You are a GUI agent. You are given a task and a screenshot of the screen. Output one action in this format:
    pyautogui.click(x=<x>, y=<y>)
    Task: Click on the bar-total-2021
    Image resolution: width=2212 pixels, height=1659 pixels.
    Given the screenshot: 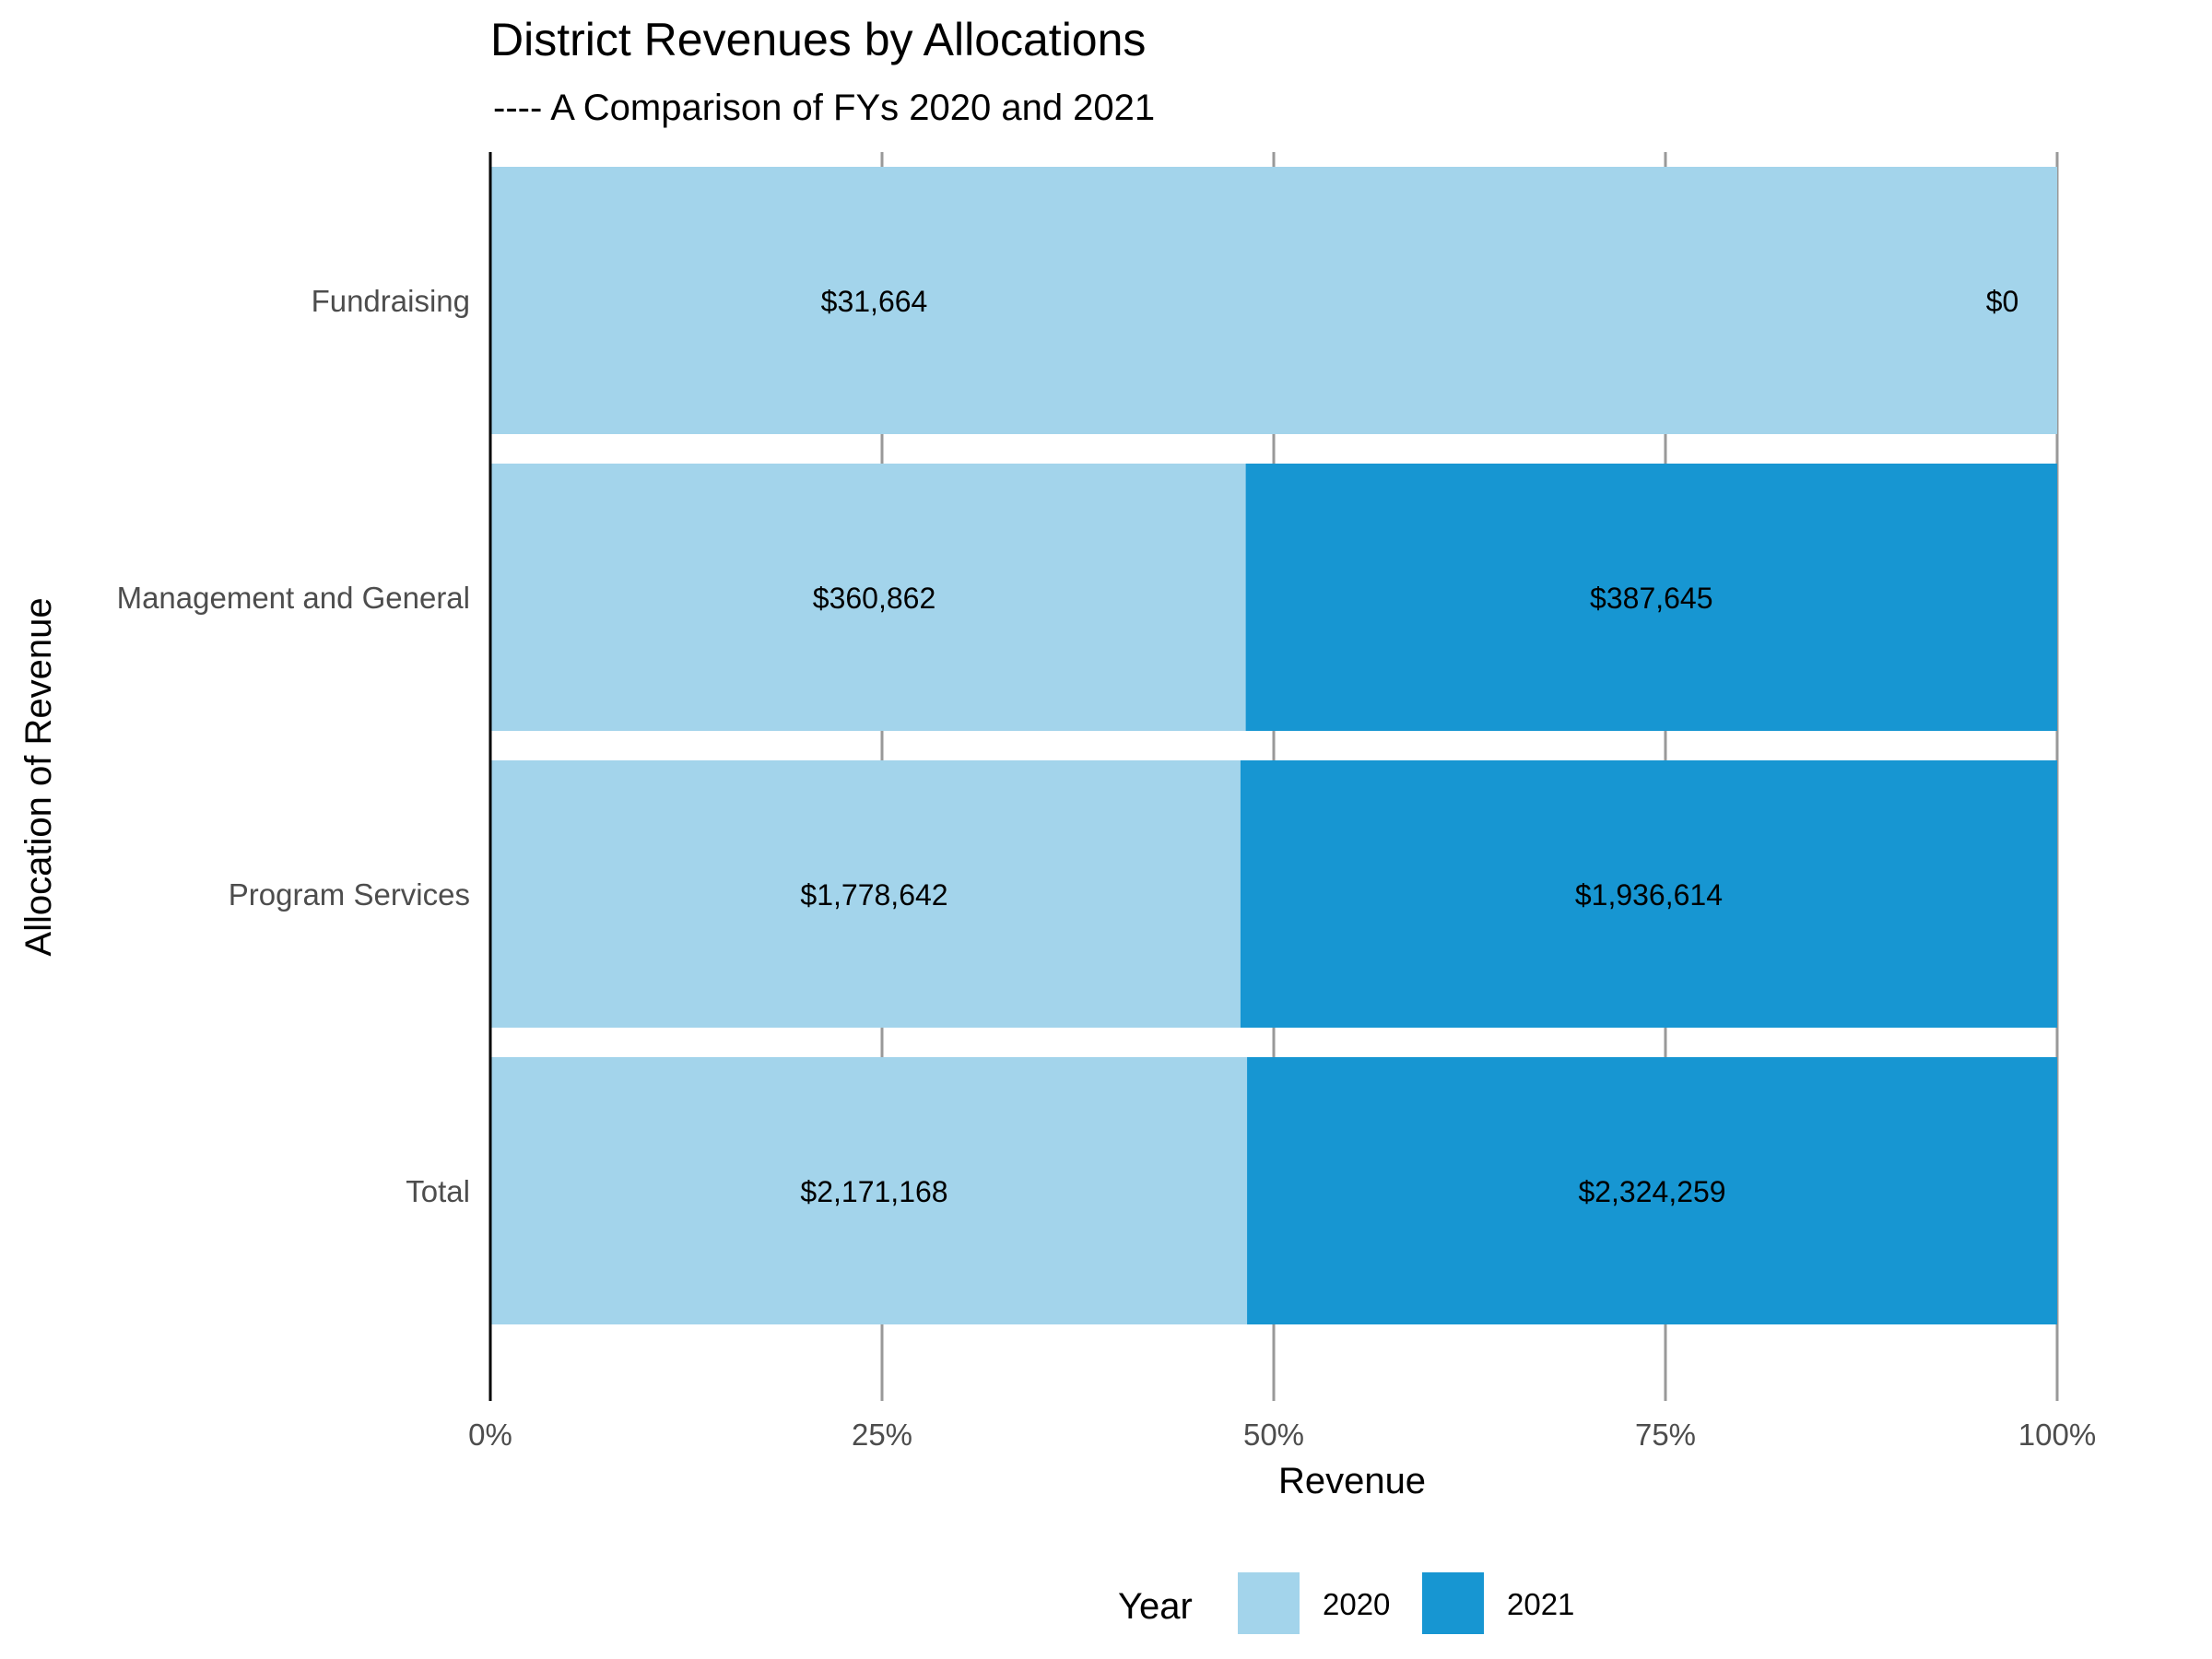 What is the action you would take?
    pyautogui.click(x=1652, y=1190)
    